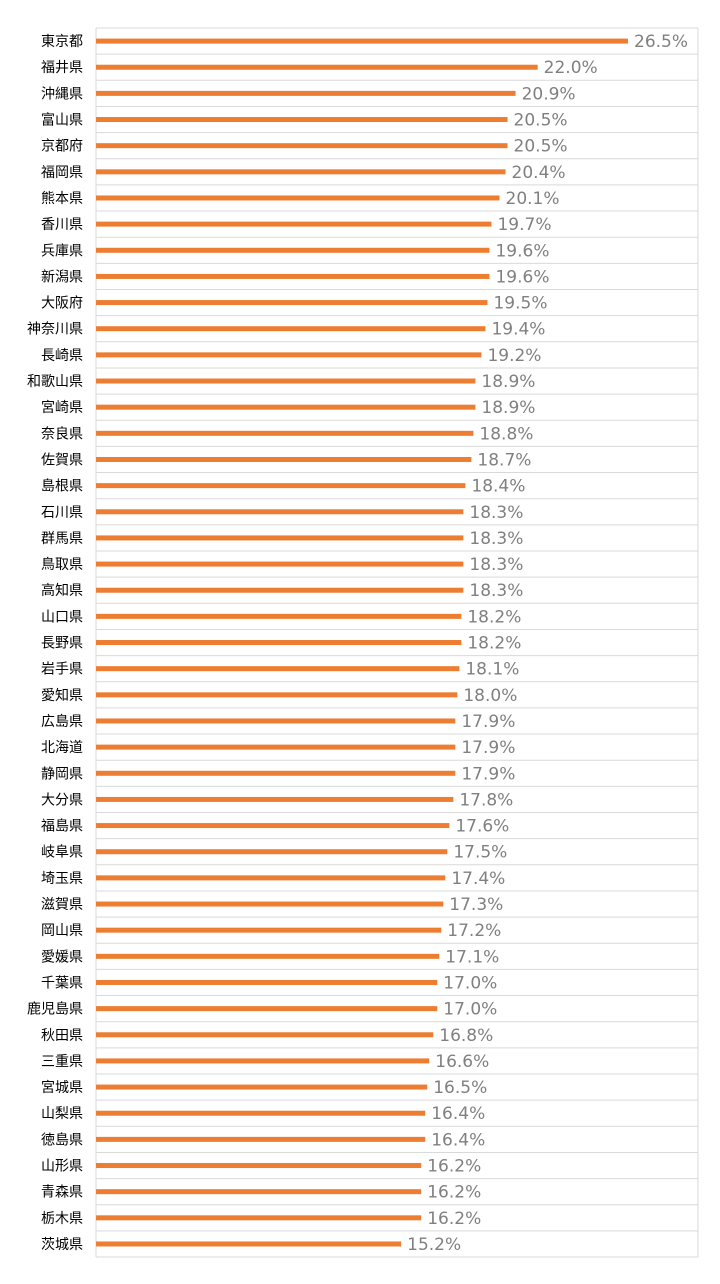 The height and width of the screenshot is (1284, 720). Describe the element at coordinates (62, 487) in the screenshot. I see `category-label: 島根県` at that location.